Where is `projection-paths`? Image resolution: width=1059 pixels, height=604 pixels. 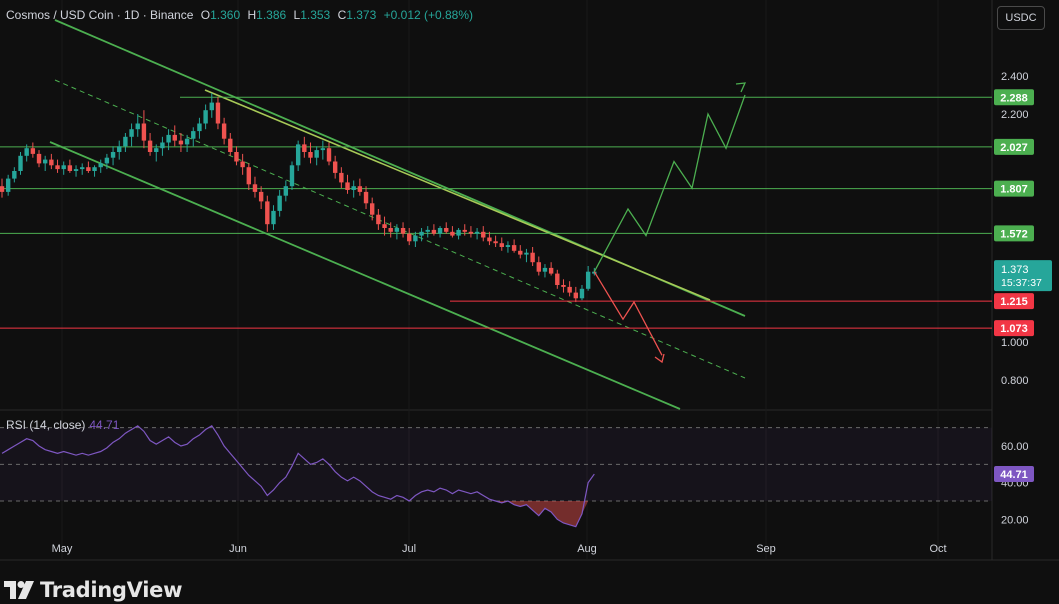 projection-paths is located at coordinates (670, 223).